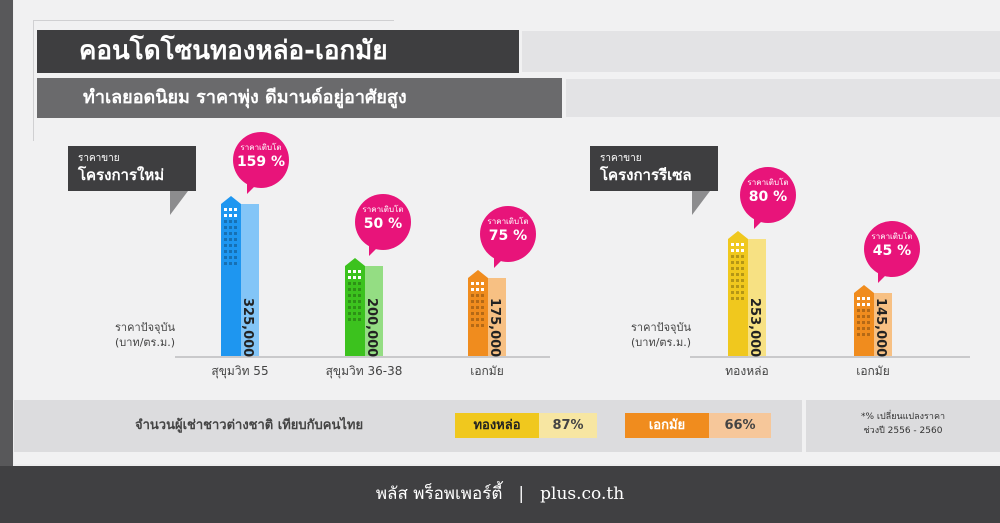 The width and height of the screenshot is (1000, 523). What do you see at coordinates (701, 203) in the screenshot?
I see `chart-resale-label-fold` at bounding box center [701, 203].